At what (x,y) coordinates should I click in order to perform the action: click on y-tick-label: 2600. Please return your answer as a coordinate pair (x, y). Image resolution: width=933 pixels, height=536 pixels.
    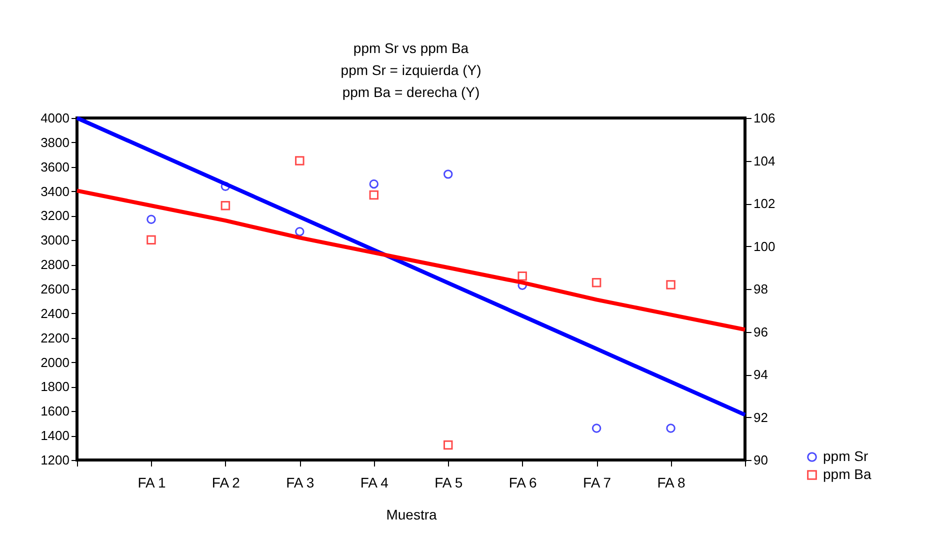
    Looking at the image, I should click on (55, 289).